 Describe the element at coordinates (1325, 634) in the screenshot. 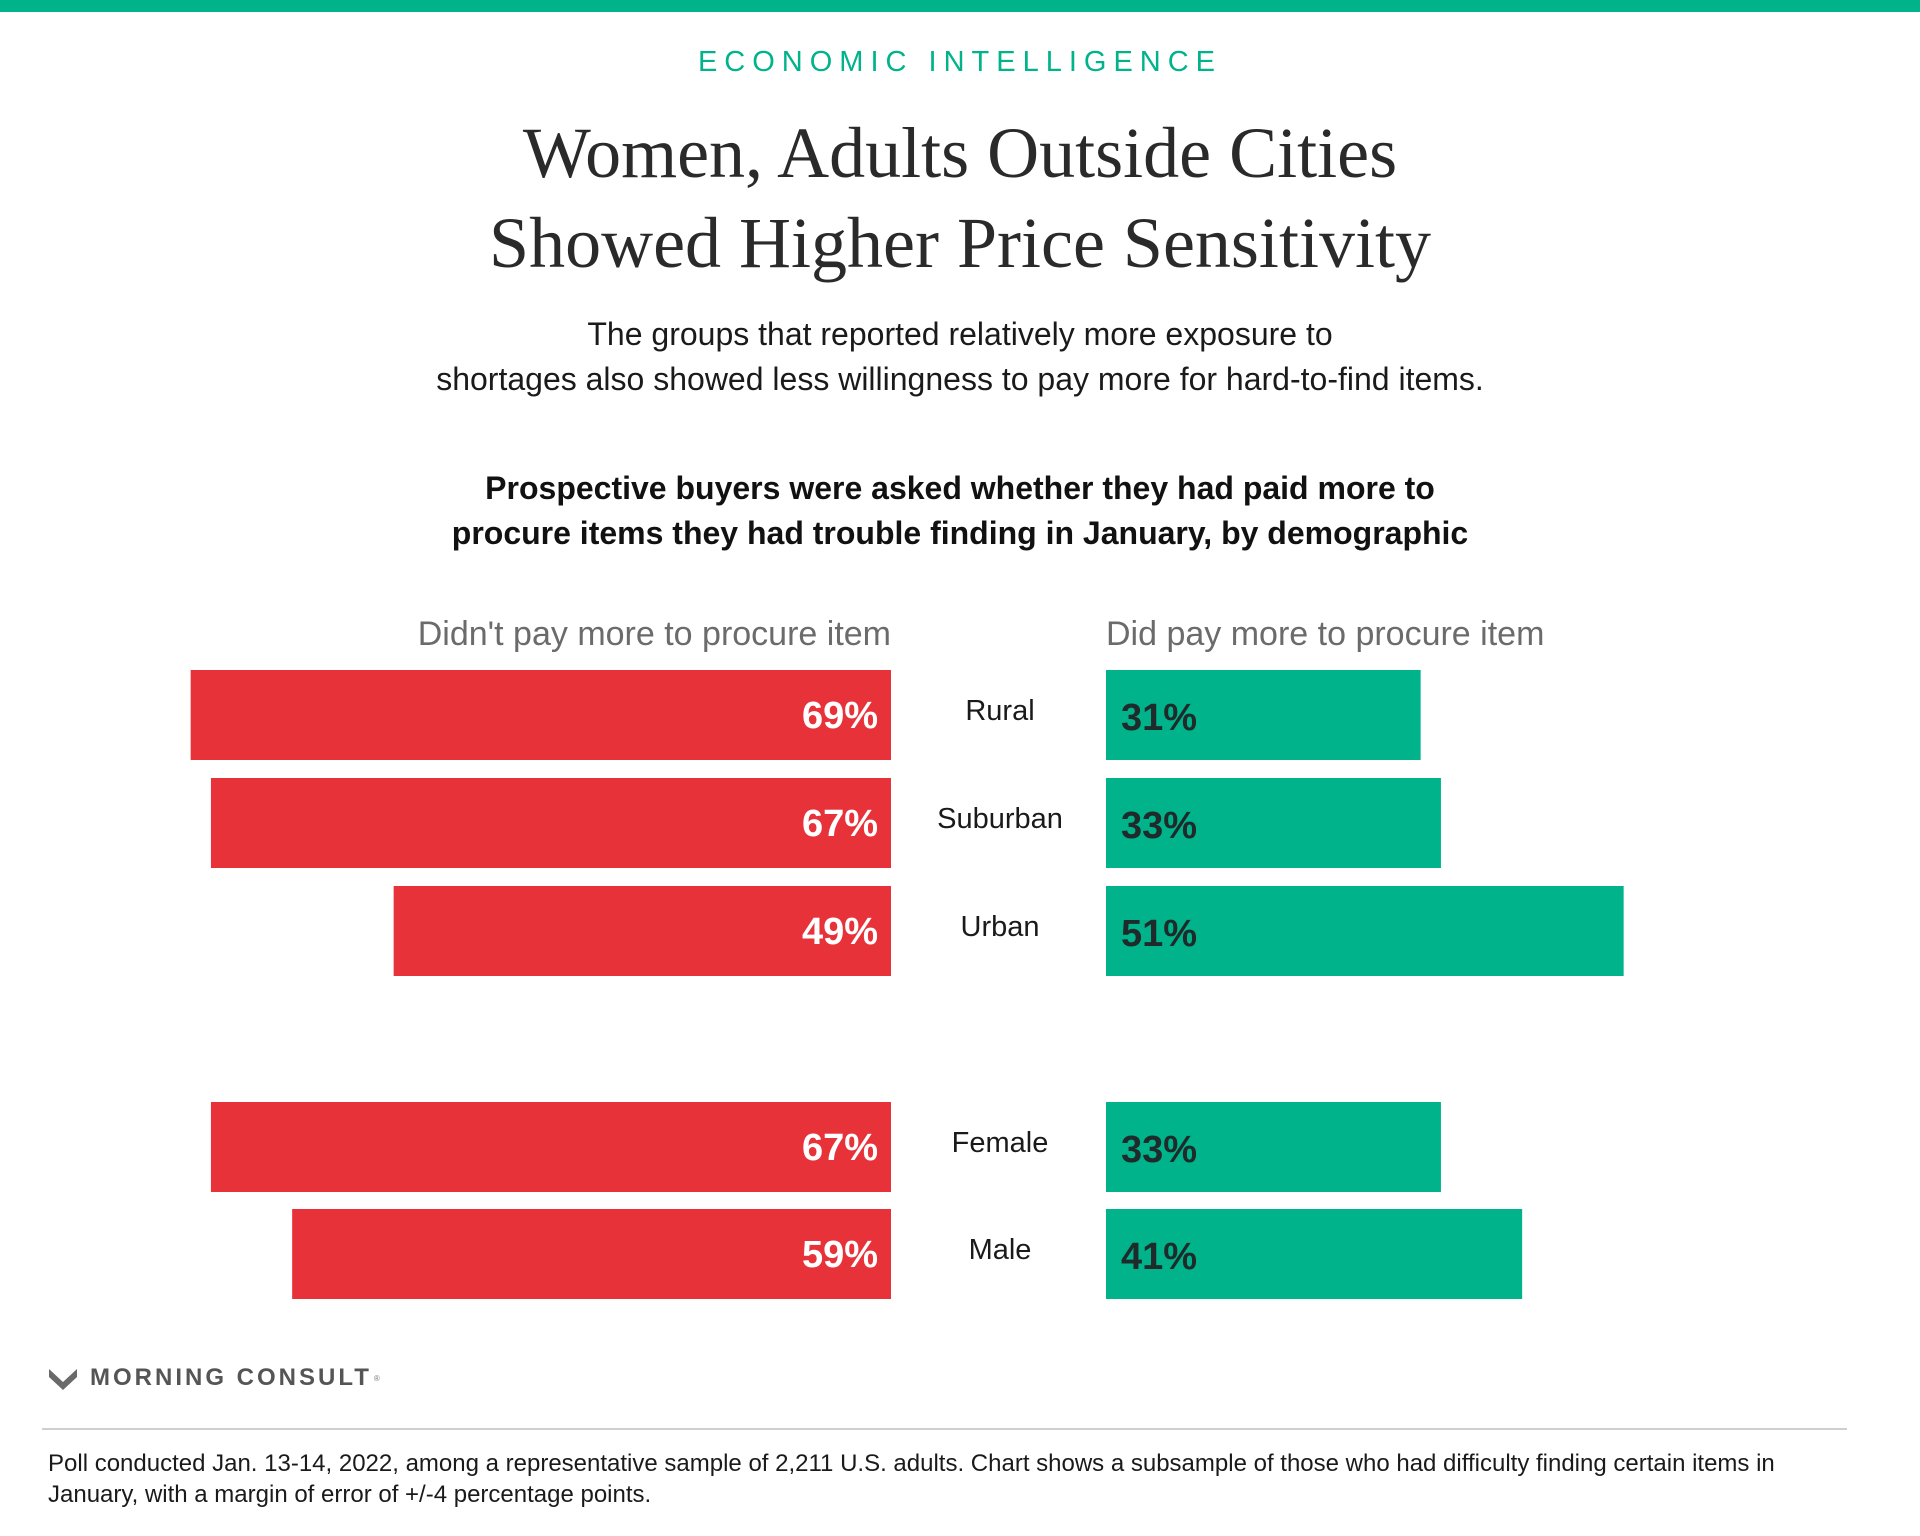

I see `legend-did-pay: Did pay more to procure item` at that location.